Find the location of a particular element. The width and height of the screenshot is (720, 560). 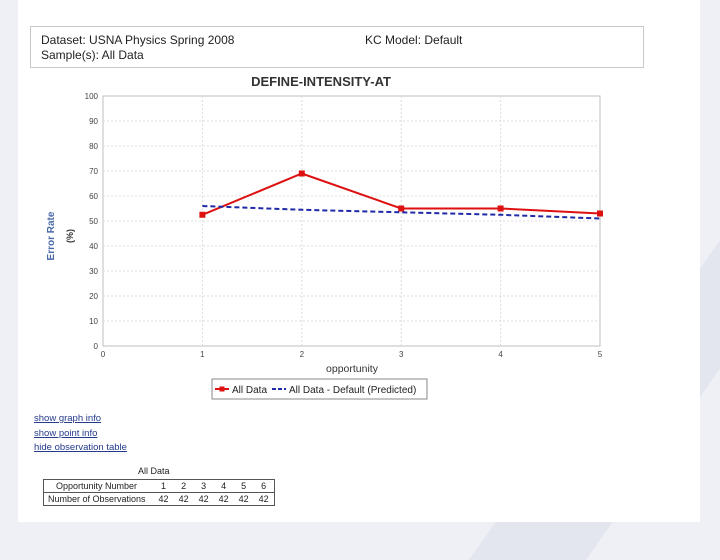

observations-row-header: Number of Observations is located at coordinates (98, 499).